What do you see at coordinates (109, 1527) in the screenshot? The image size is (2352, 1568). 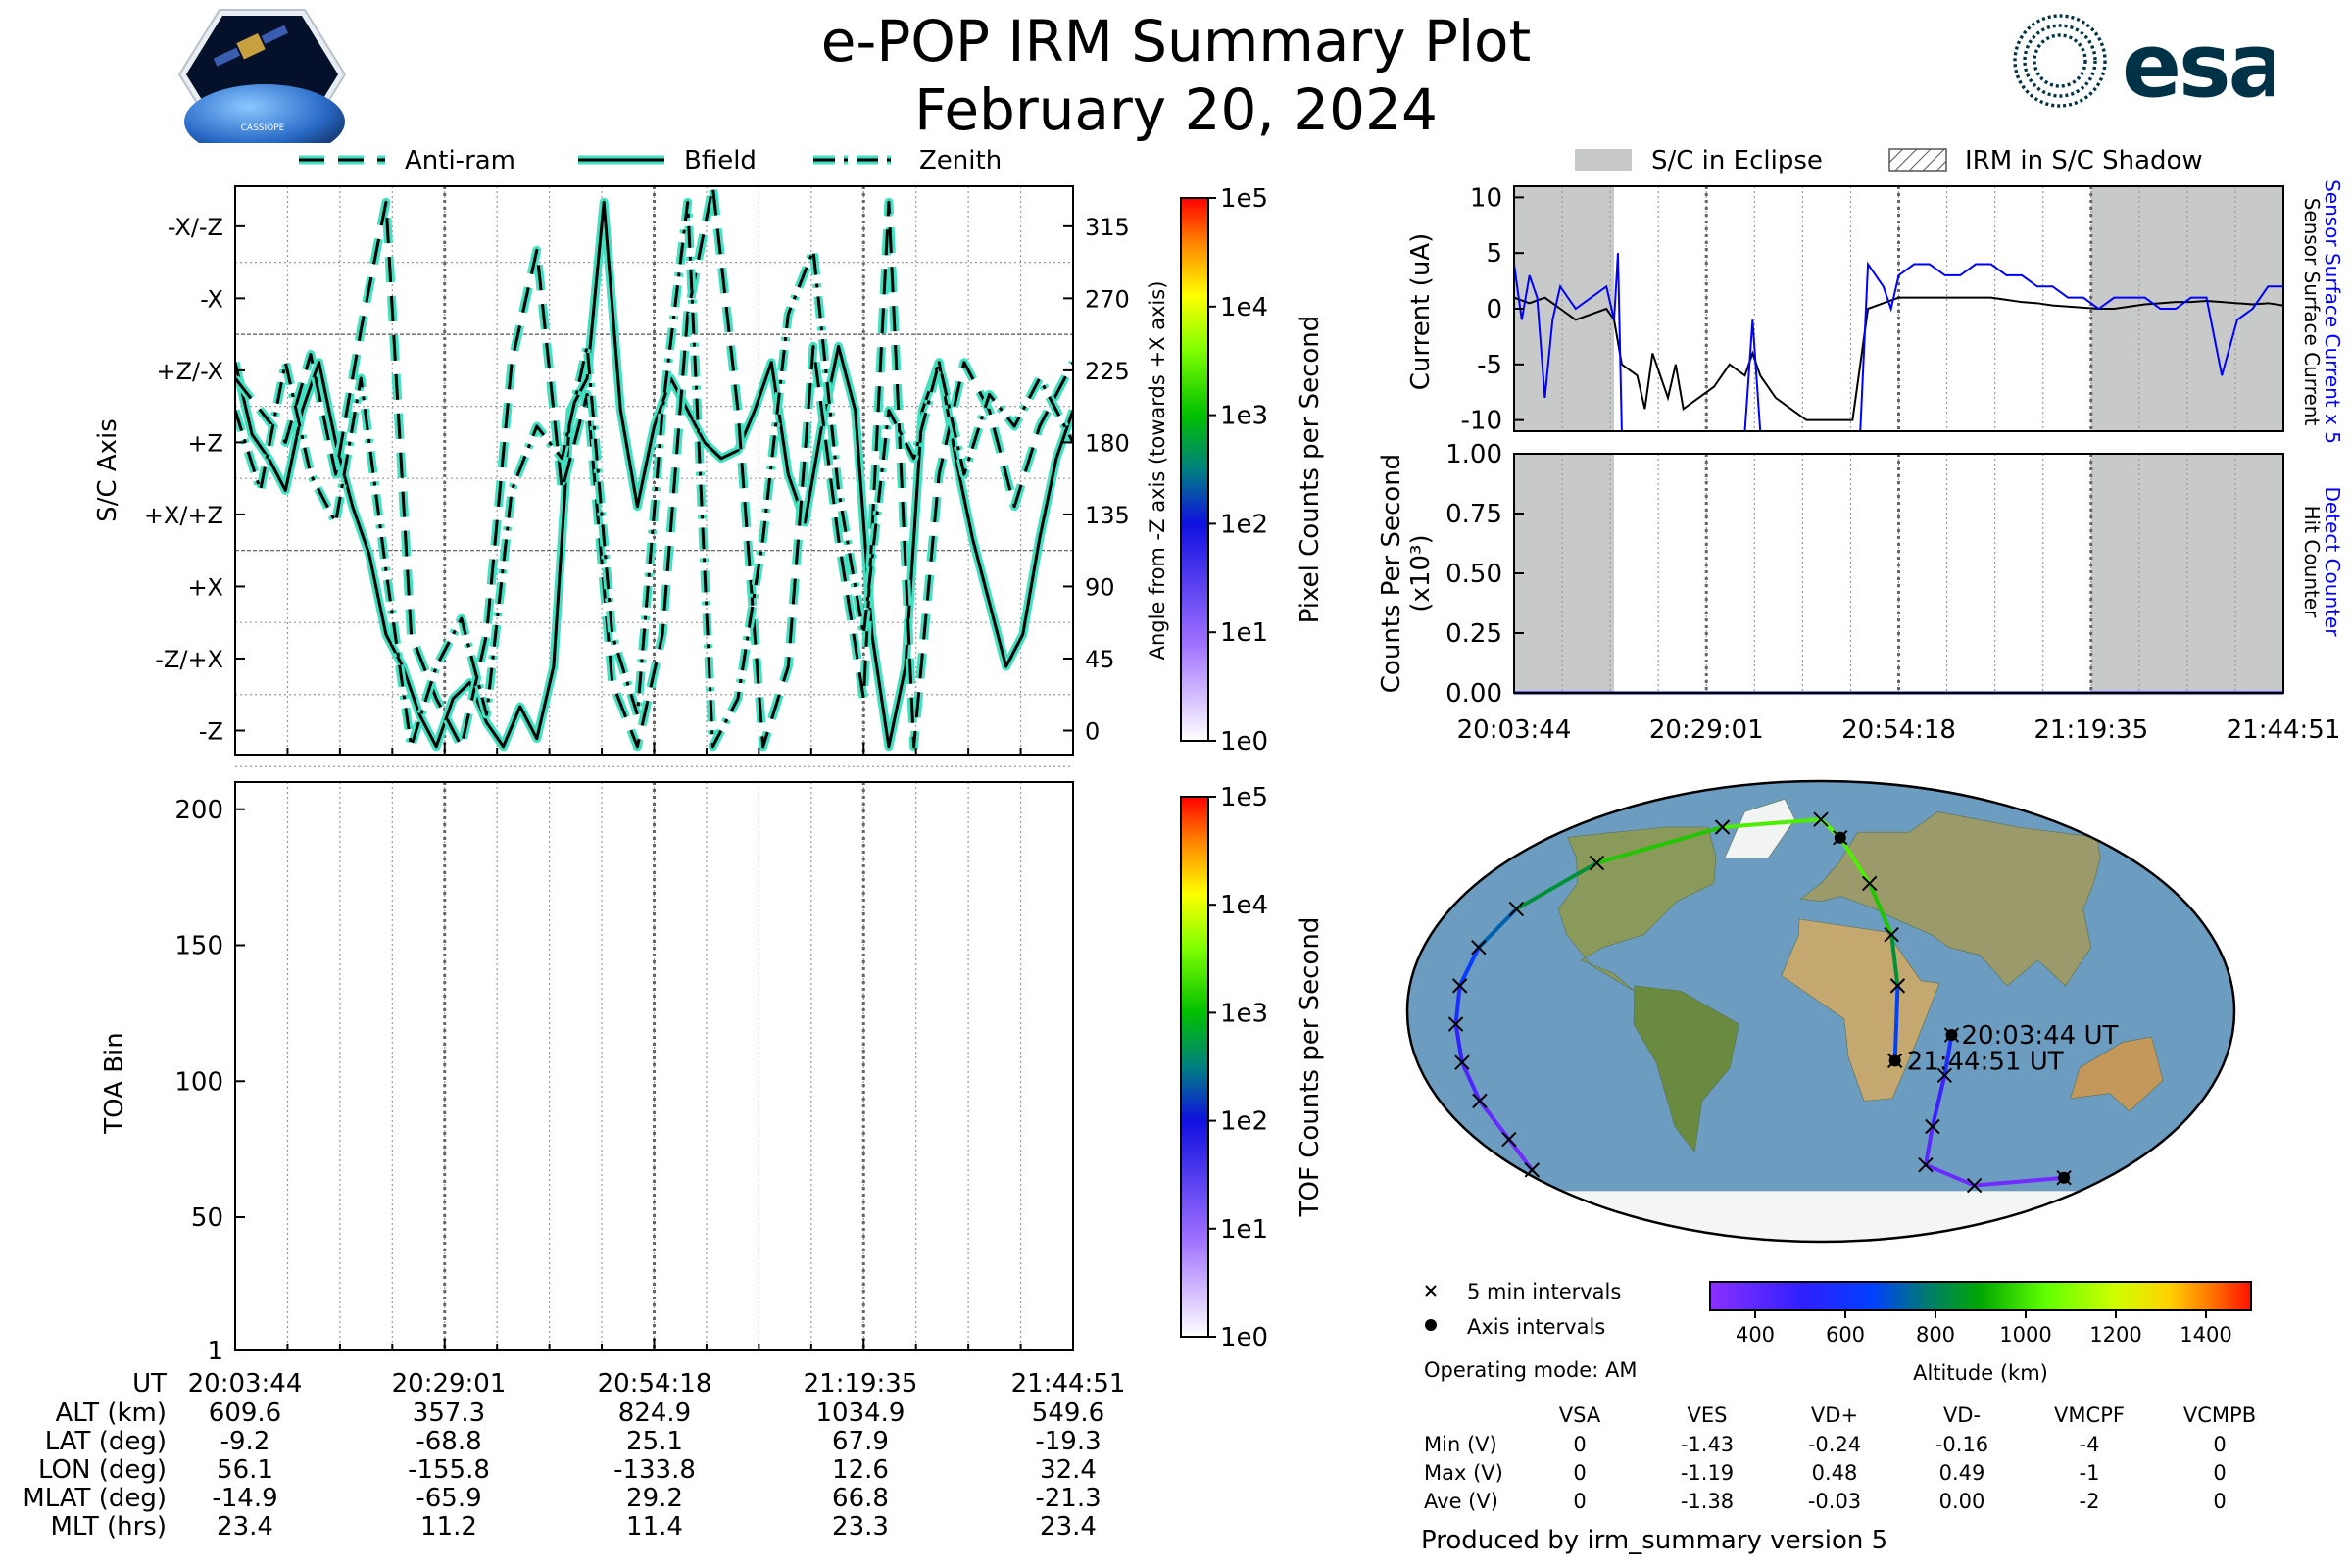 I see `ut-table-row-label: MLT (hrs)` at bounding box center [109, 1527].